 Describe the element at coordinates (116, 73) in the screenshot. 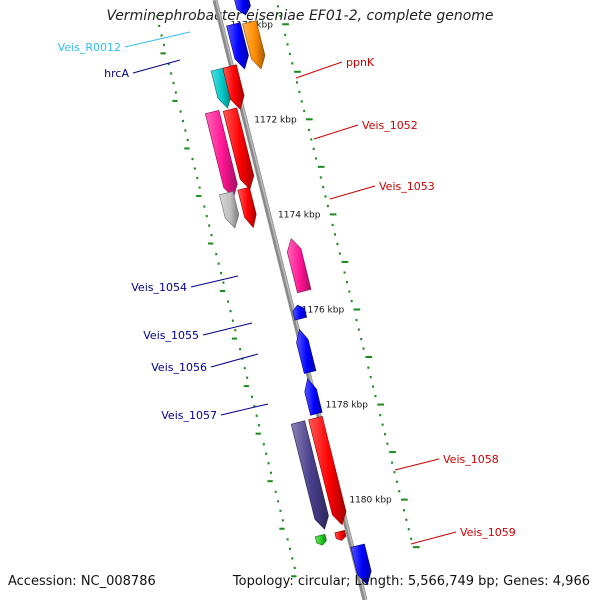

I see `gene-label: hrcA` at that location.